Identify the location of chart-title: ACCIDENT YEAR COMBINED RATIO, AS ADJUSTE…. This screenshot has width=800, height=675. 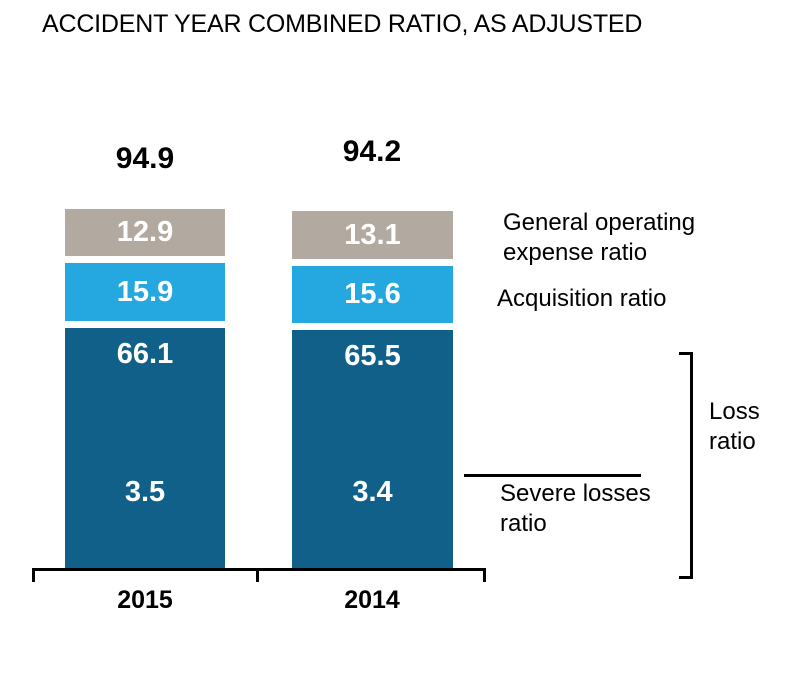
(342, 24).